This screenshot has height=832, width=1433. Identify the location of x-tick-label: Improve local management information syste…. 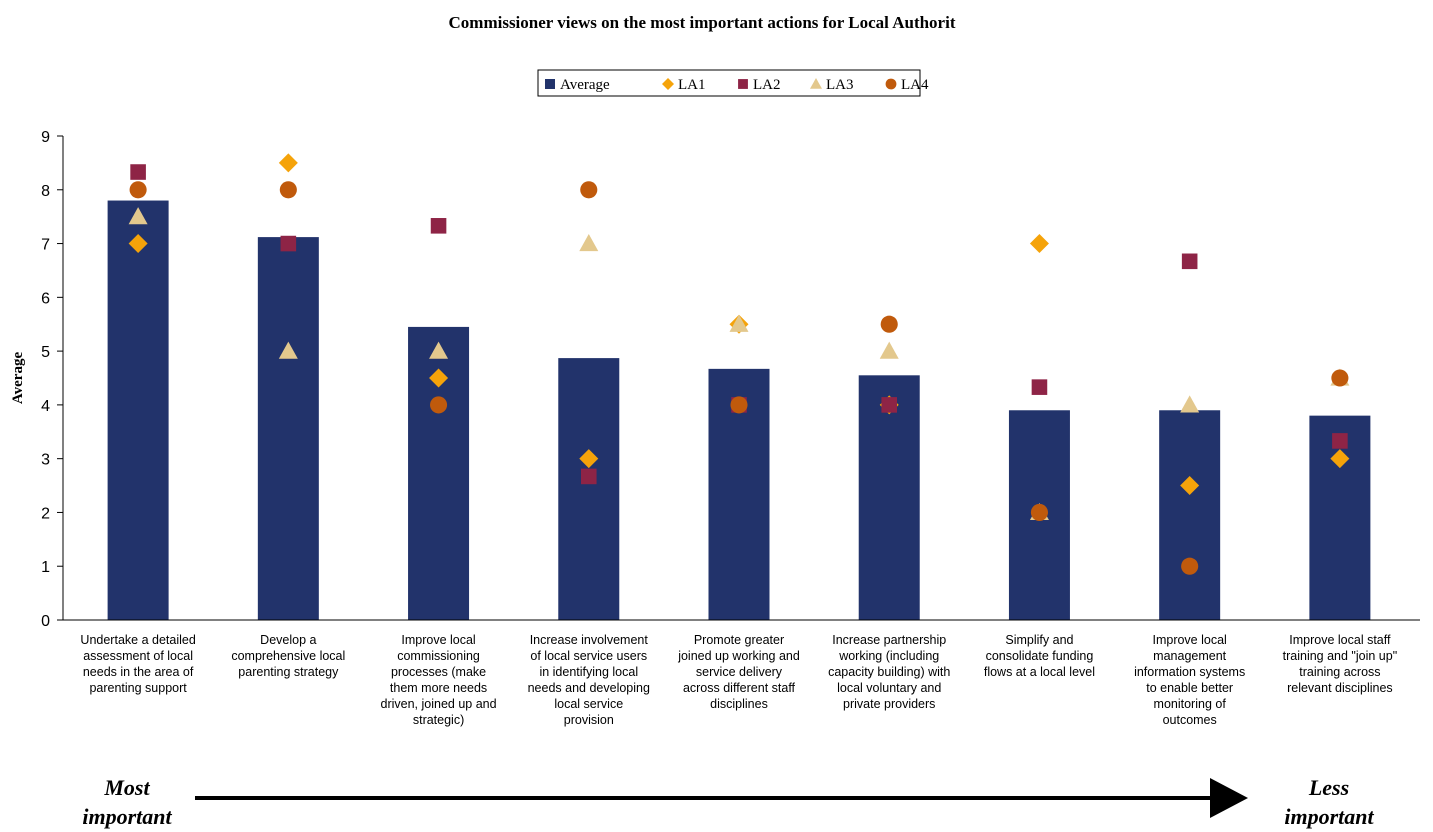
(1189, 680).